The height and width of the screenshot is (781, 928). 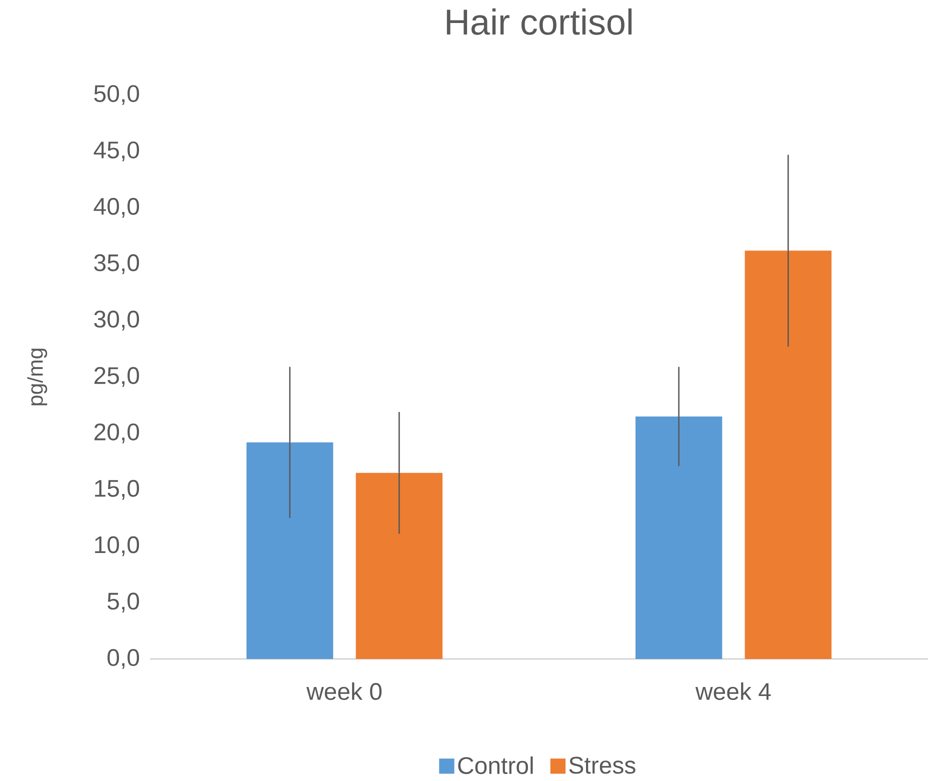 I want to click on y-tick-label: 35,0, so click(x=117, y=264).